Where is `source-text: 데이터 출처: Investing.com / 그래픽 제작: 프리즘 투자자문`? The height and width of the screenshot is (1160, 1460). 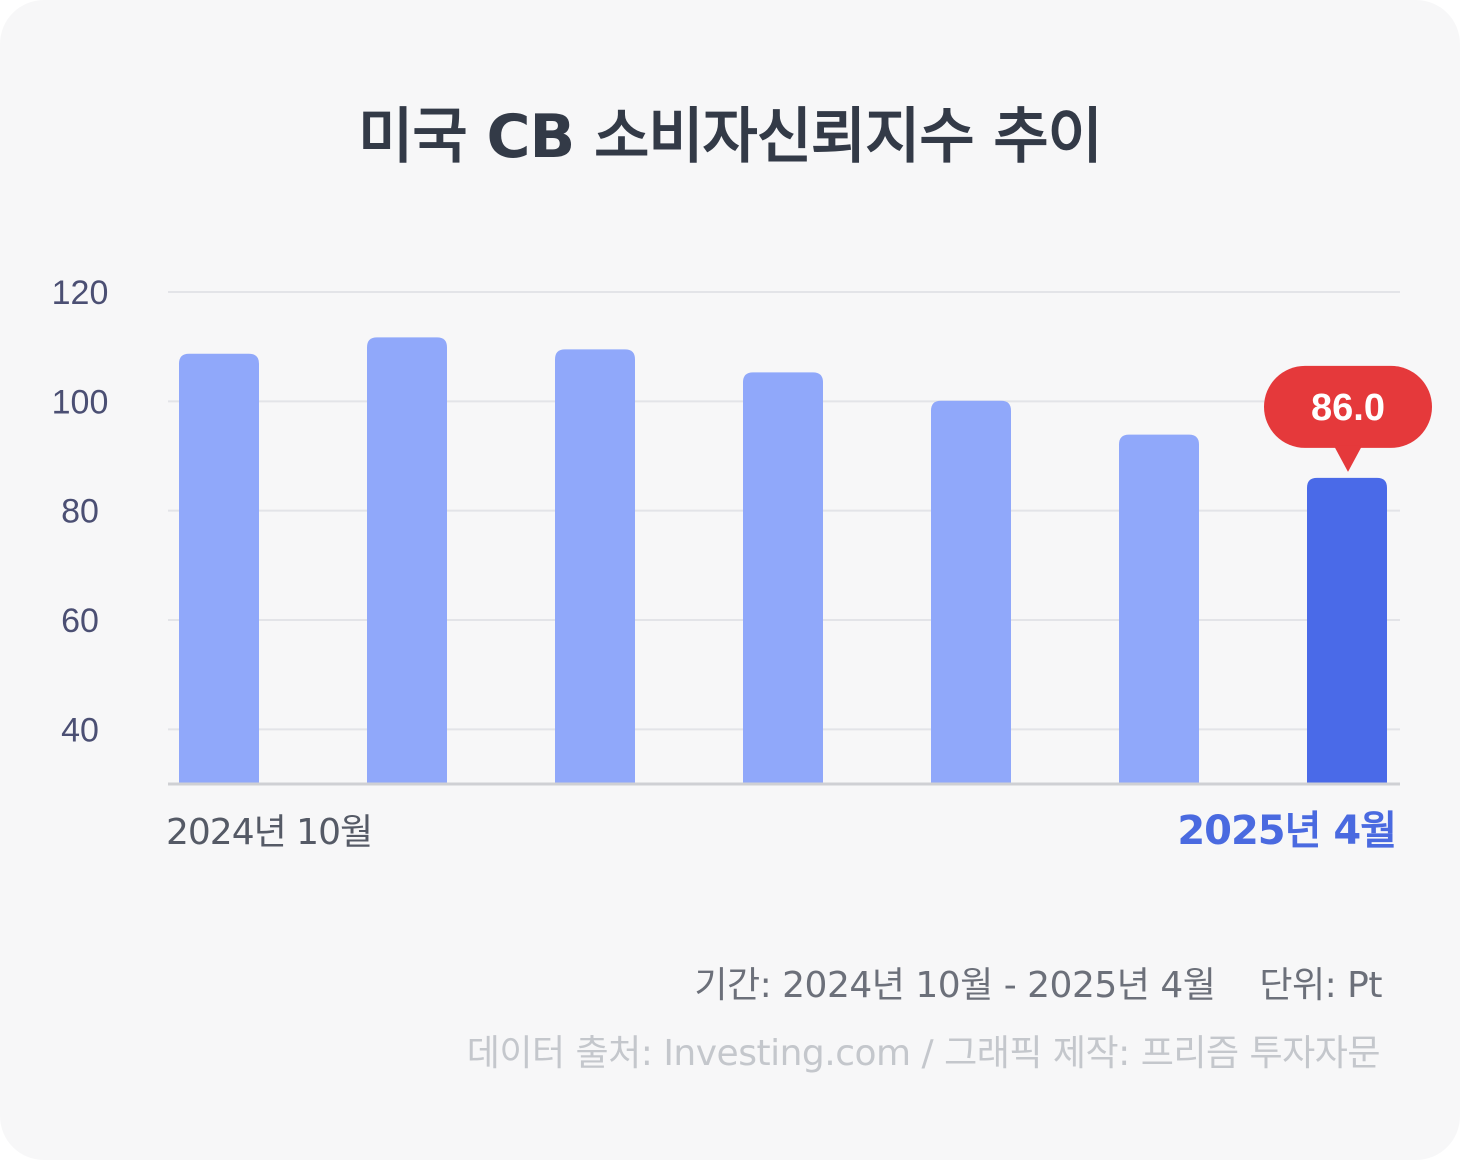 source-text: 데이터 출처: Investing.com / 그래픽 제작: 프리즘 투자자문 is located at coordinates (923, 1053).